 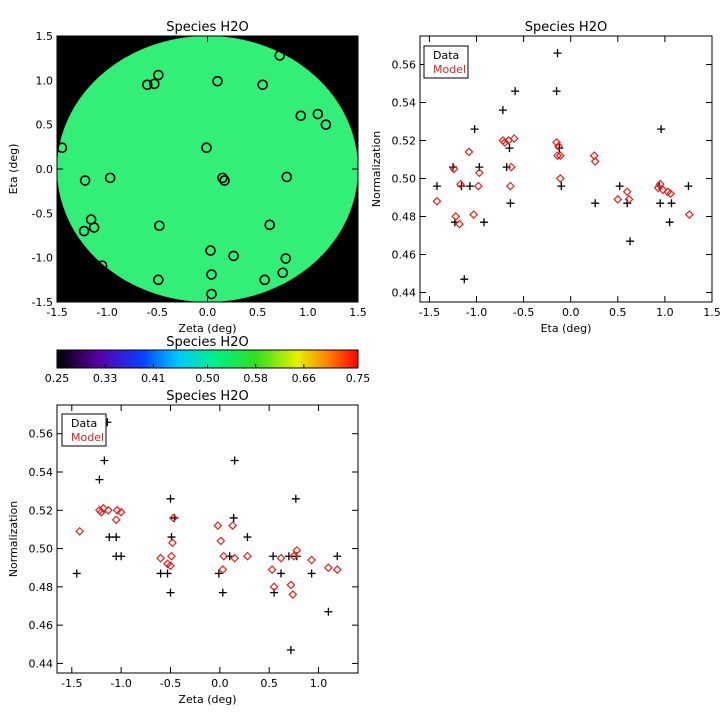 What do you see at coordinates (207, 699) in the screenshot?
I see `x-axis-label: Zeta (deg)` at bounding box center [207, 699].